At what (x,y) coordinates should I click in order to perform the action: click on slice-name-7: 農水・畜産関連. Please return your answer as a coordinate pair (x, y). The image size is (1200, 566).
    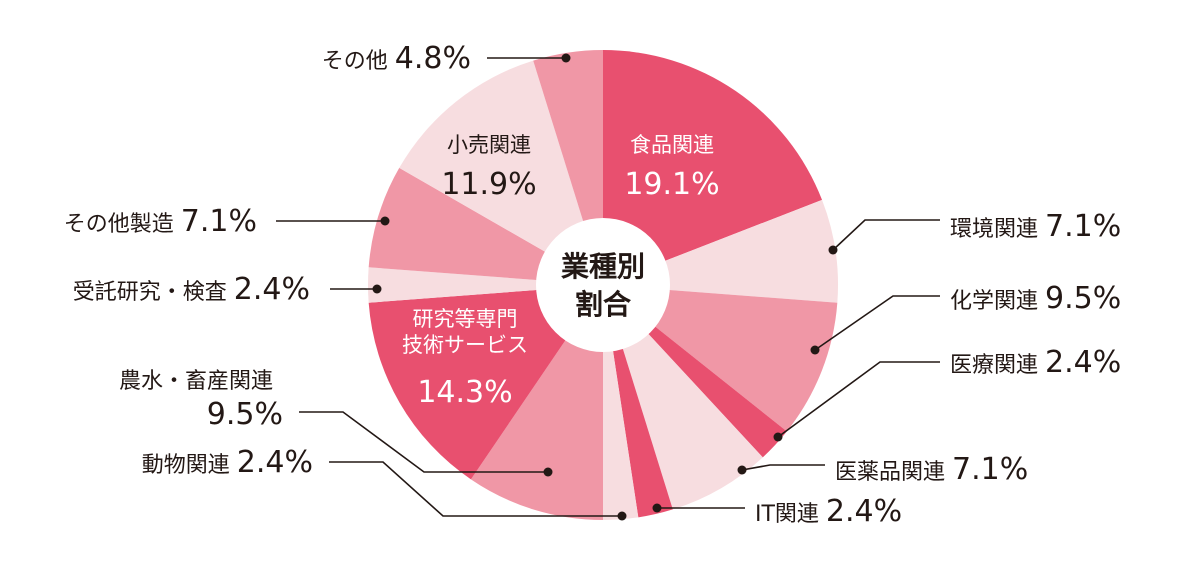
    Looking at the image, I should click on (196, 381).